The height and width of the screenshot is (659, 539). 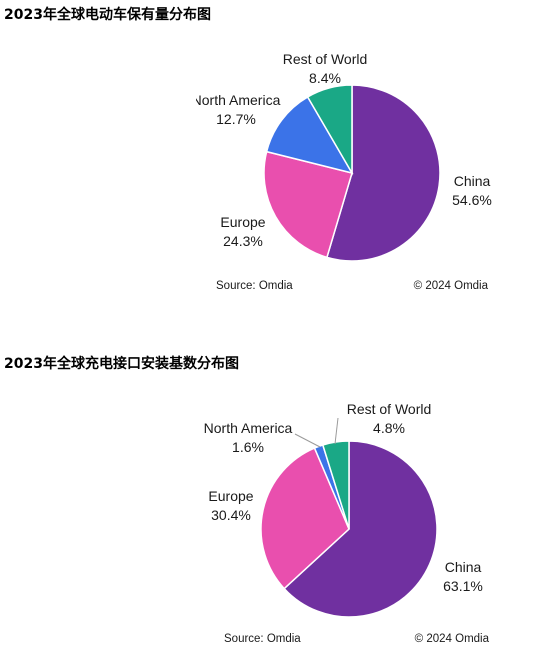 I want to click on slice-value-rest-of-world: 4.8%, so click(x=389, y=428).